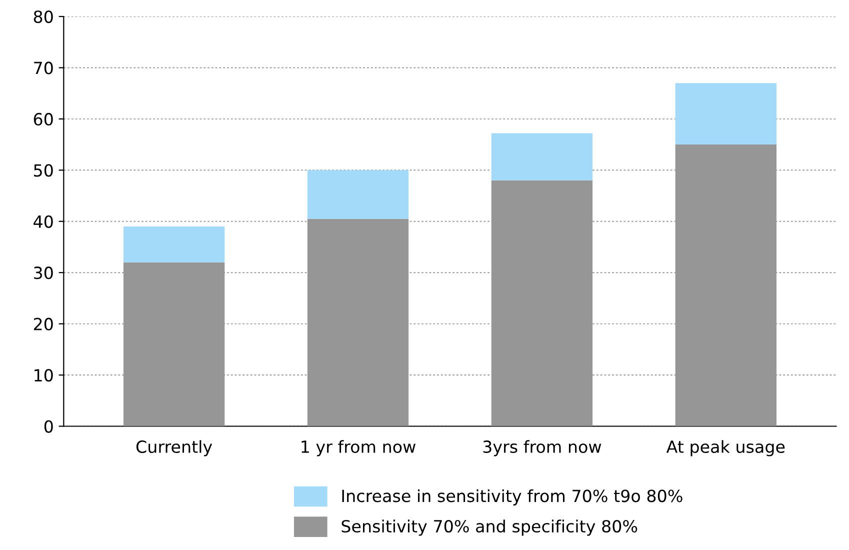  What do you see at coordinates (43, 17) in the screenshot?
I see `y-tick-label: 80` at bounding box center [43, 17].